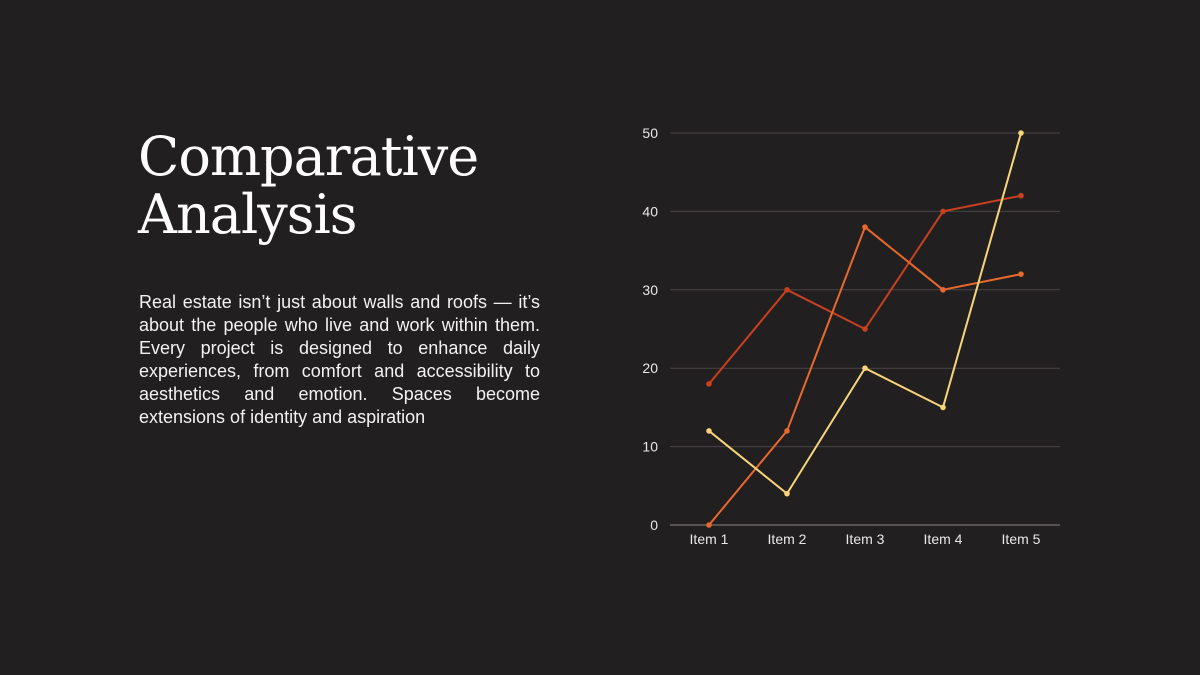 Image resolution: width=1200 pixels, height=675 pixels. I want to click on y-tick-label-40: 40, so click(650, 211).